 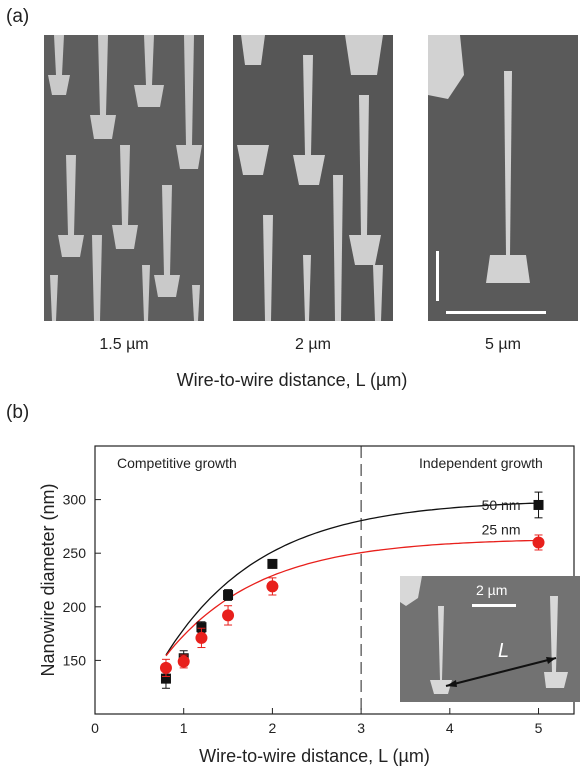 I want to click on x-tick-label-2: 2, so click(x=273, y=728).